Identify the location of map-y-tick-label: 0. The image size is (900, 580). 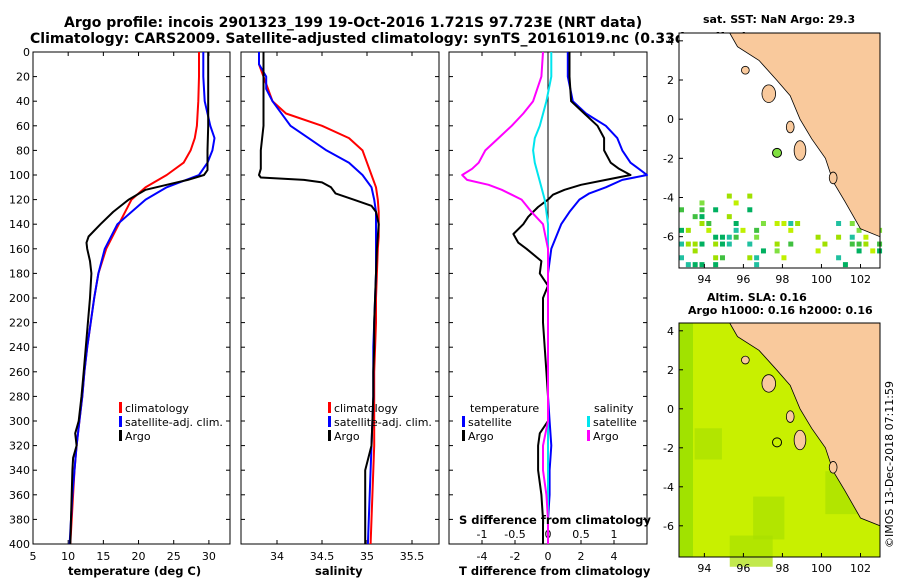
(670, 409).